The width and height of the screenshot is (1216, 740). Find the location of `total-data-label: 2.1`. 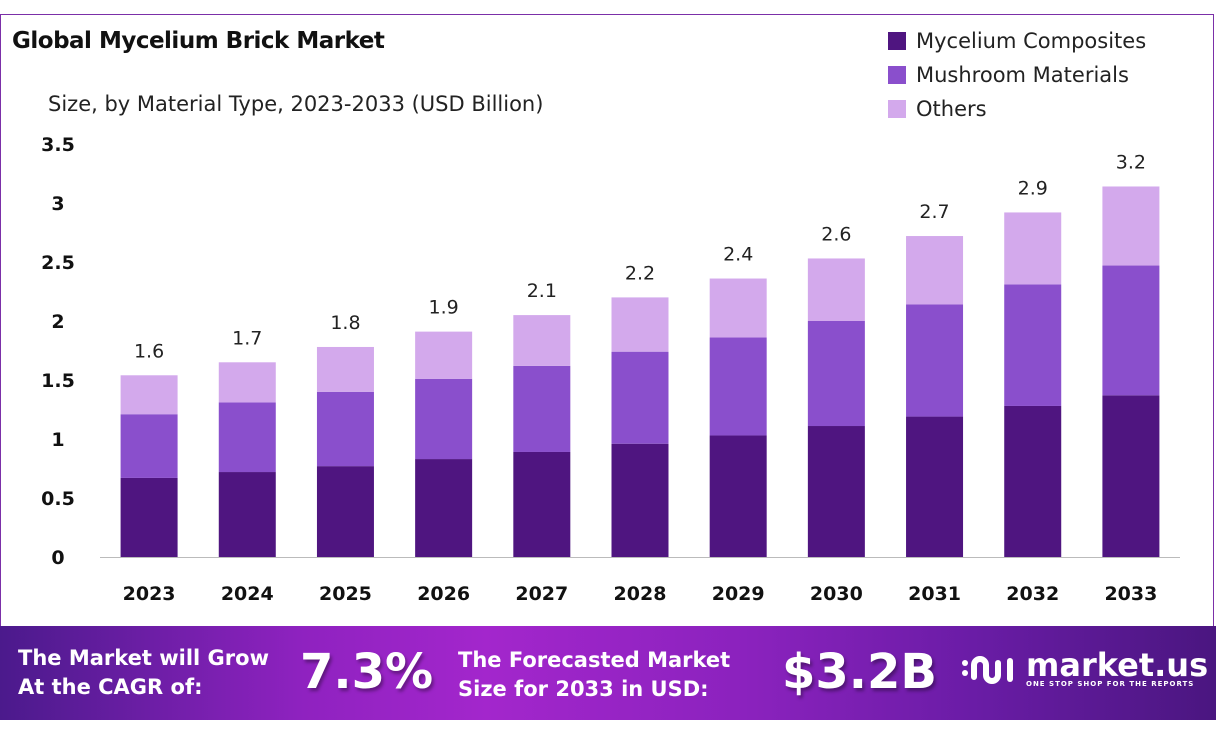

total-data-label: 2.1 is located at coordinates (542, 291).